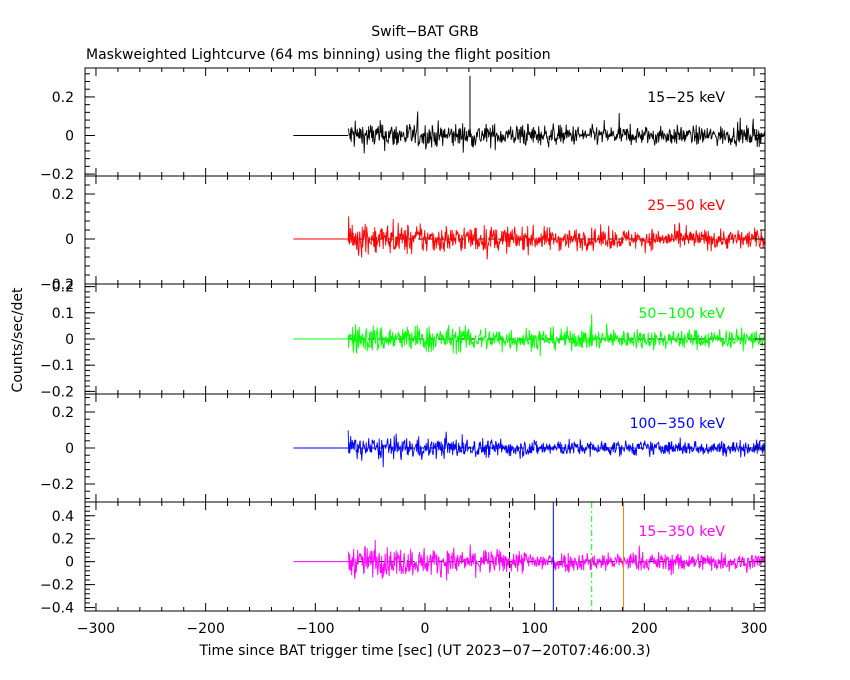 This screenshot has width=850, height=680. I want to click on y-axis-label: Counts/sec/det, so click(18, 339).